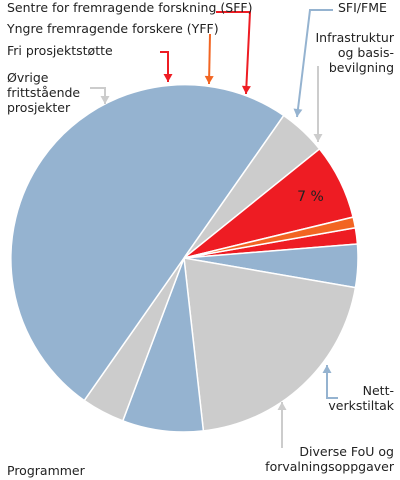 The image size is (400, 480). What do you see at coordinates (361, 405) in the screenshot?
I see `label-nett-line2: verkstiltak` at bounding box center [361, 405].